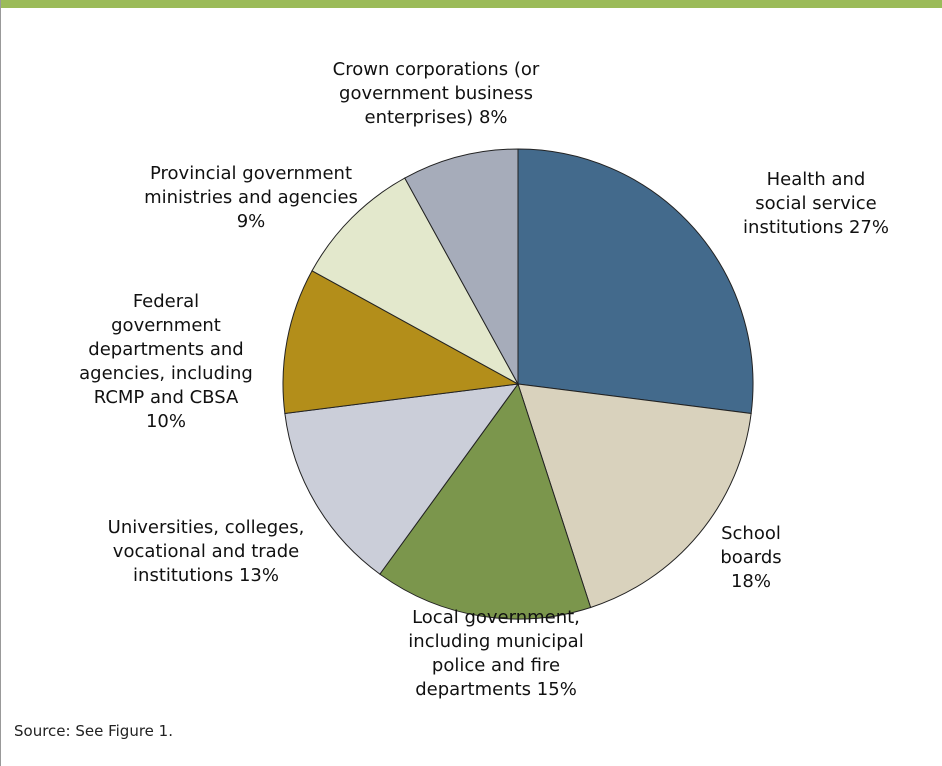 The height and width of the screenshot is (766, 942). What do you see at coordinates (493, 117) in the screenshot?
I see `value-label: 8%` at bounding box center [493, 117].